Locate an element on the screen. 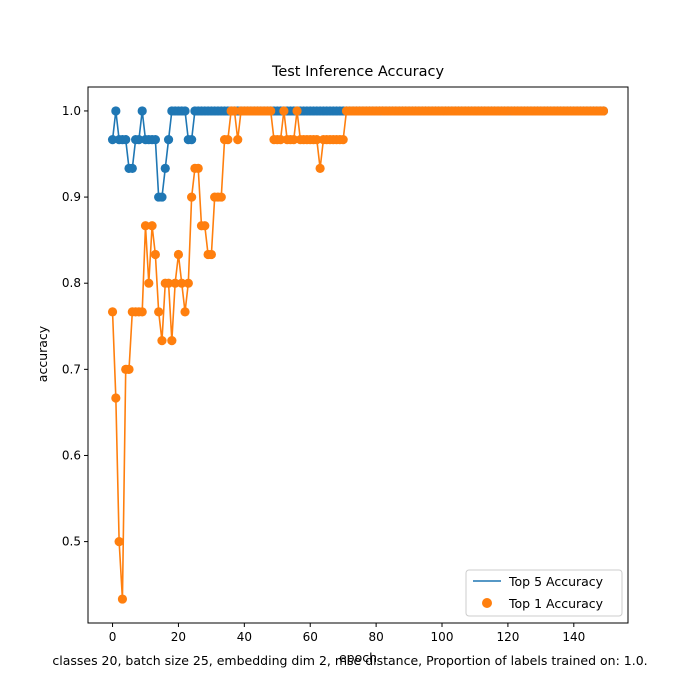 The width and height of the screenshot is (700, 700). y-tick-label: 0.6 is located at coordinates (71, 455).